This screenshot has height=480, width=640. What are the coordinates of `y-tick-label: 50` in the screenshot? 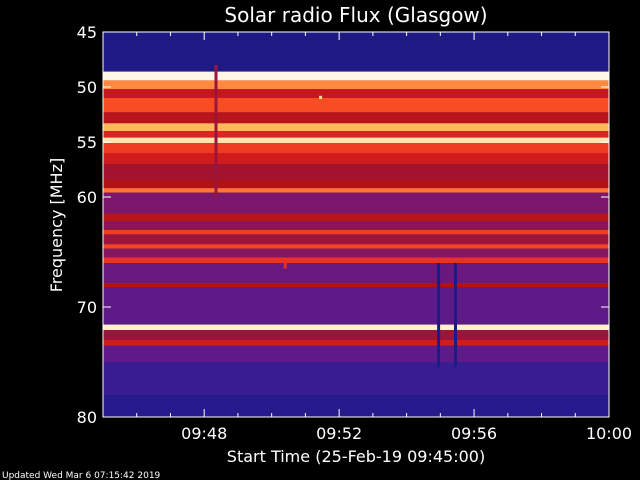 It's located at (87, 87).